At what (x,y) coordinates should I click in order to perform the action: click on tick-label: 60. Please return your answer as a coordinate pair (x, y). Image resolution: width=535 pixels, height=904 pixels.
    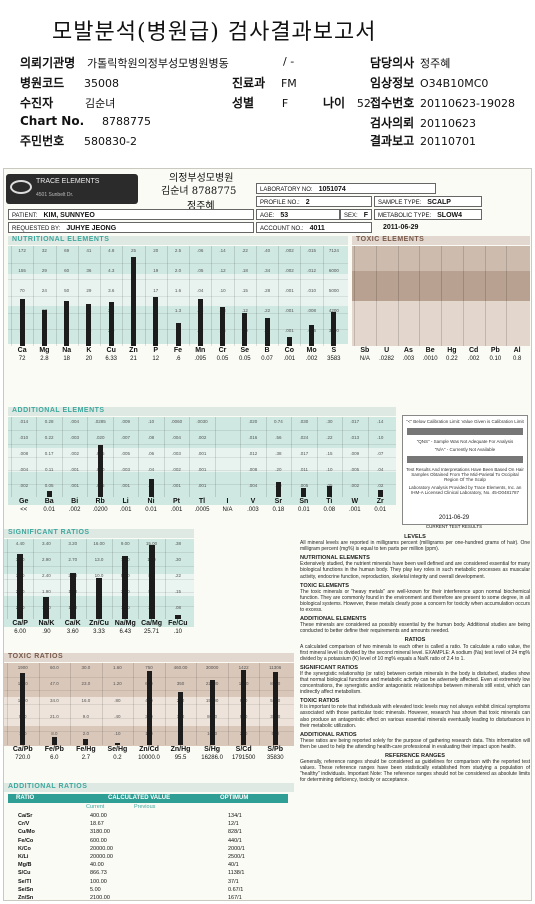
    Looking at the image, I should click on (67, 270).